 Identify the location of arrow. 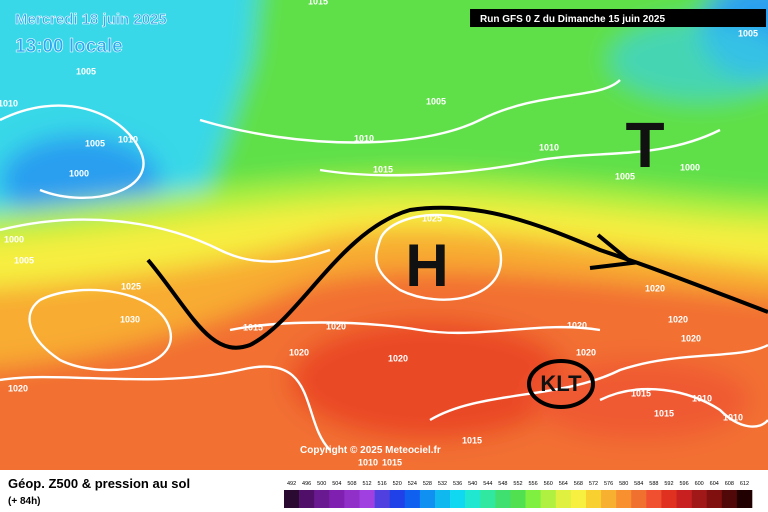
(613, 251).